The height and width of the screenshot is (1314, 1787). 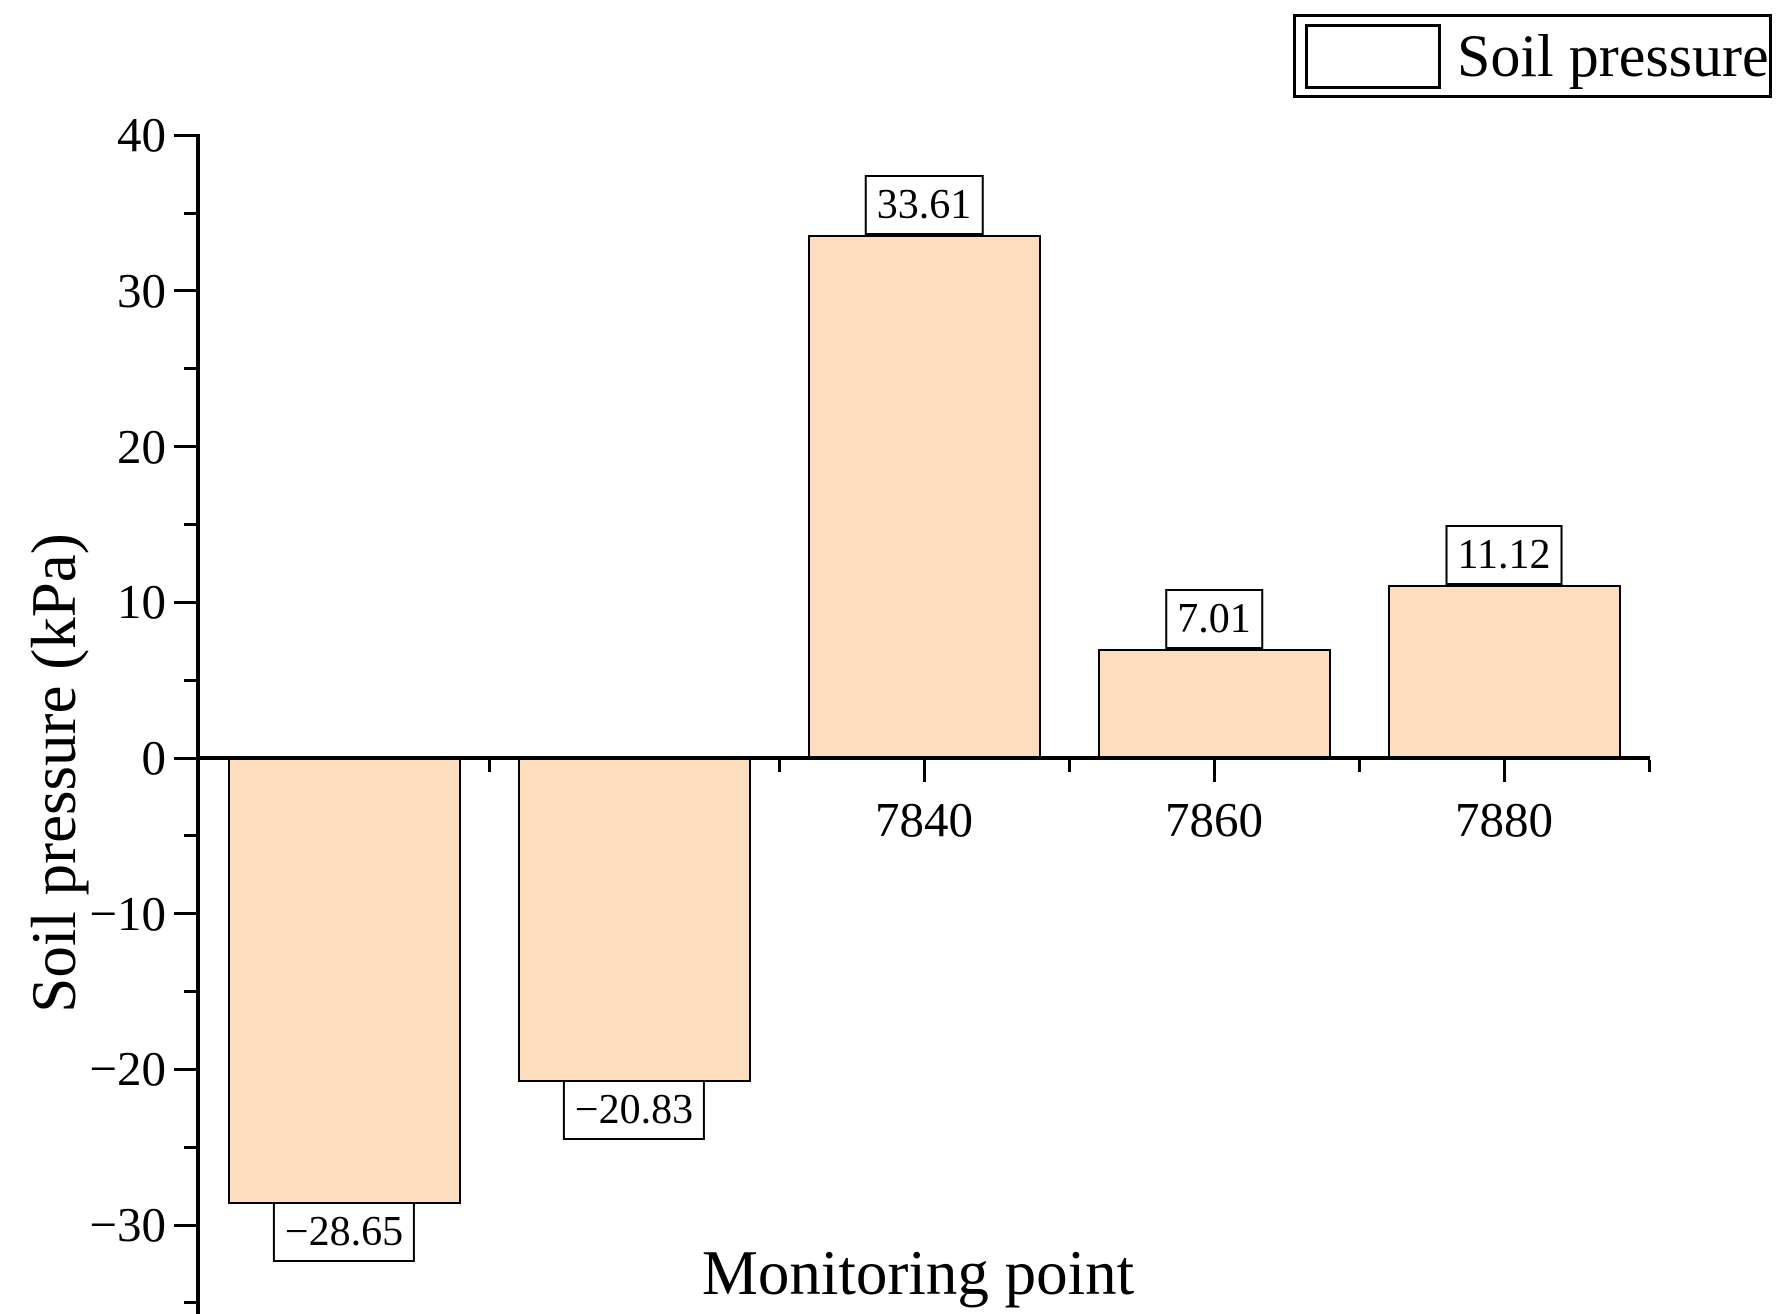 I want to click on y-tick-label: −30, so click(x=127, y=1225).